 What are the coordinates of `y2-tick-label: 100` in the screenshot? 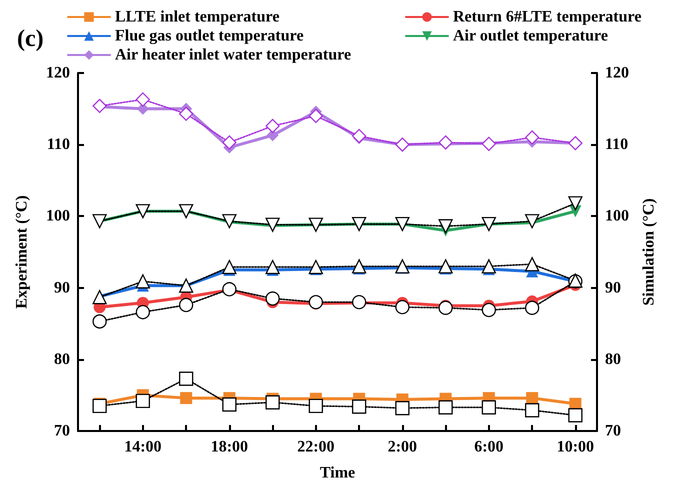 It's located at (617, 216).